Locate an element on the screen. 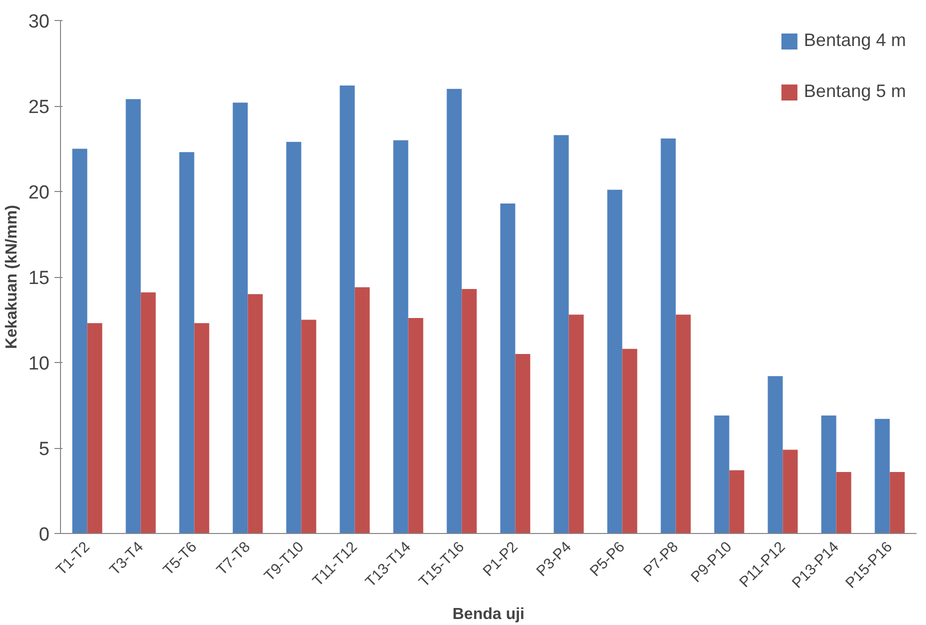 The height and width of the screenshot is (625, 926). y-tick-label: 5 is located at coordinates (44, 449).